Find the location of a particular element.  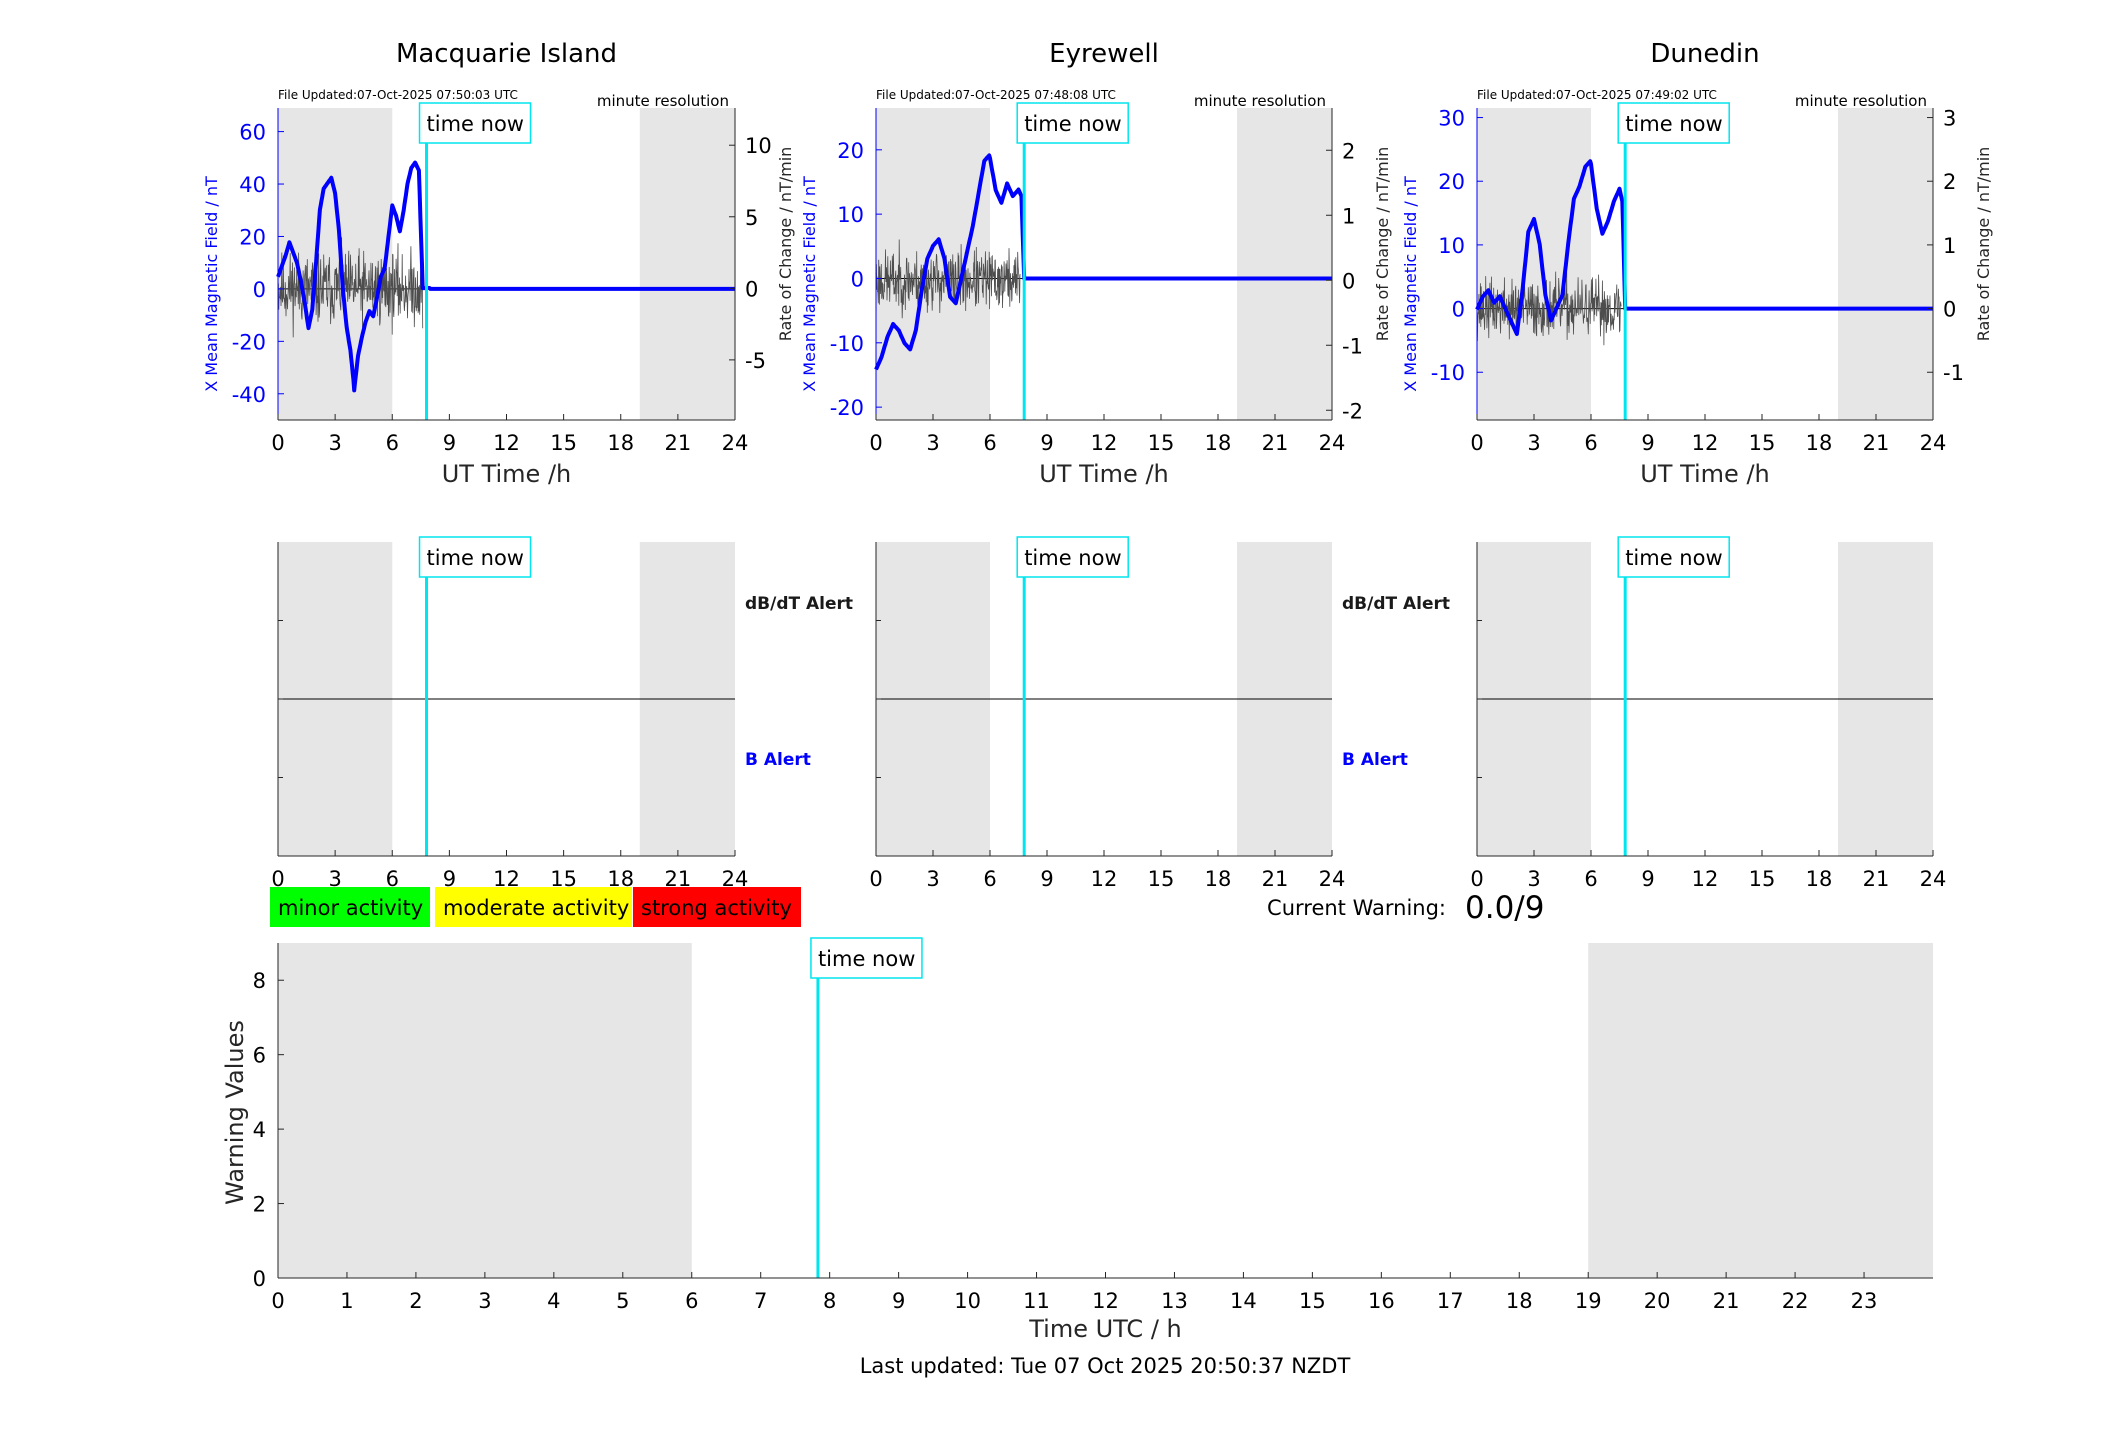

x-tick-label: 11 is located at coordinates (1036, 1301).